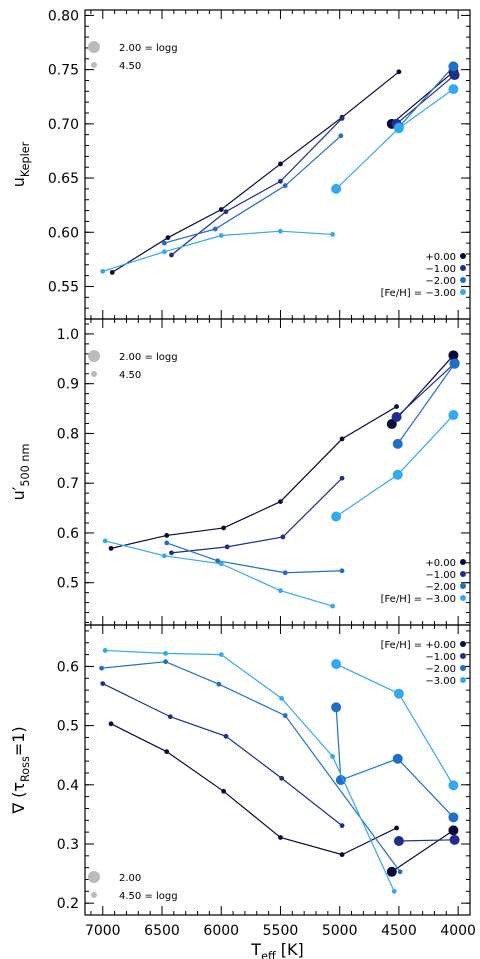 This screenshot has width=480, height=959. What do you see at coordinates (63, 179) in the screenshot?
I see `y-tick-label: 0.65` at bounding box center [63, 179].